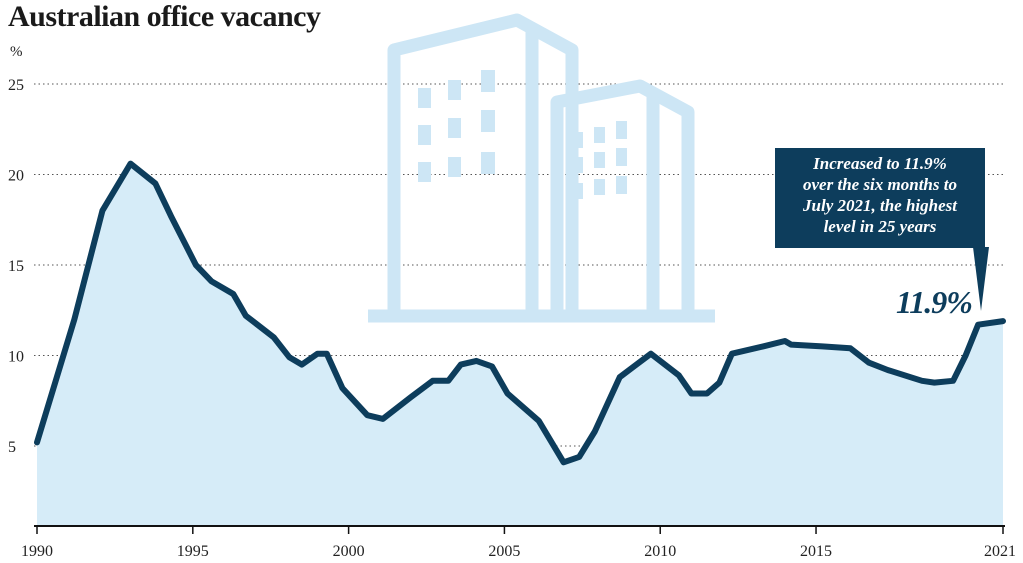 The image size is (1023, 563). I want to click on y-tick-label: 25, so click(16, 85).